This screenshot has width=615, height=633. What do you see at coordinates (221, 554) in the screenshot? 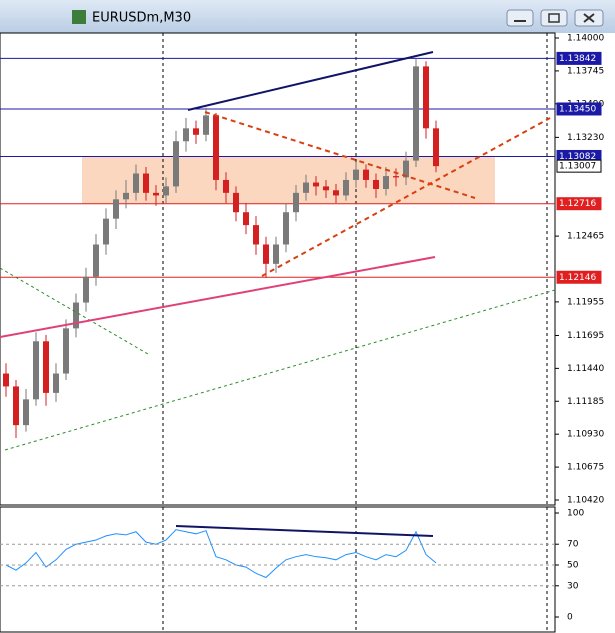
I see `oscillator-line` at bounding box center [221, 554].